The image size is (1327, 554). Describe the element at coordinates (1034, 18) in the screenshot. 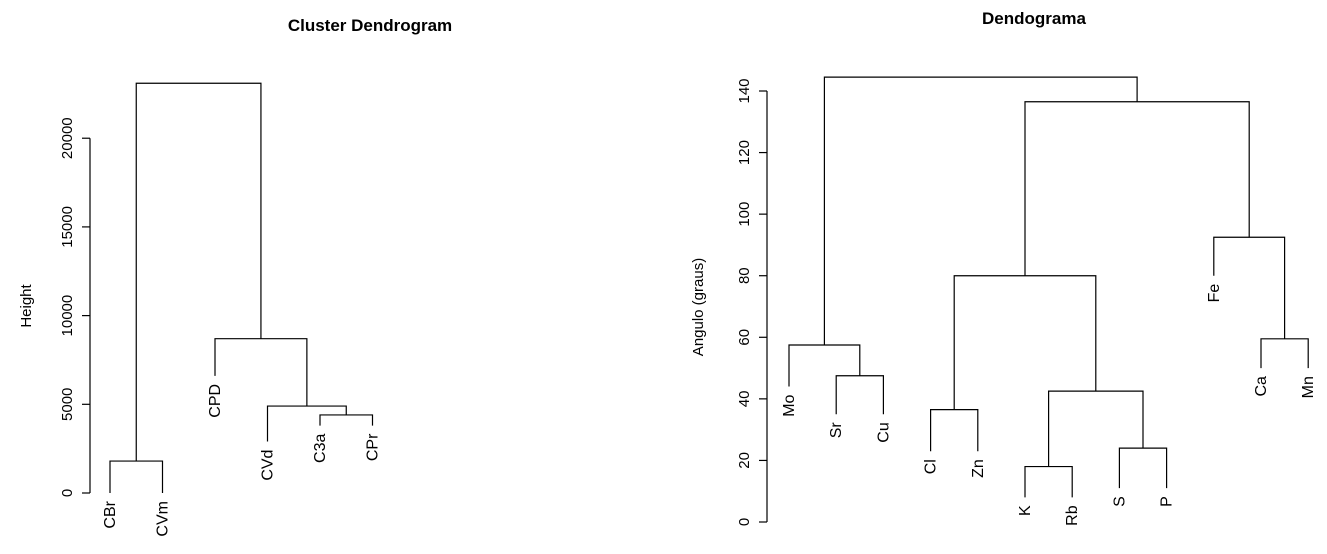

I see `chart-title: Dendograma` at that location.